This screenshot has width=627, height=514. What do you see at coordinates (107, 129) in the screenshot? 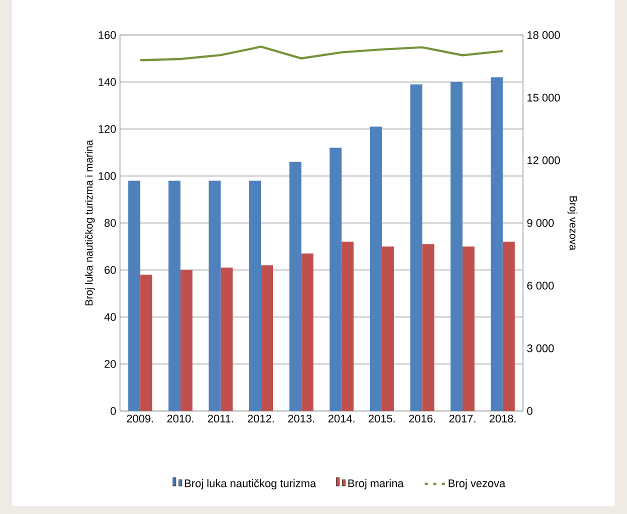
I see `y-tick-label: 120` at bounding box center [107, 129].